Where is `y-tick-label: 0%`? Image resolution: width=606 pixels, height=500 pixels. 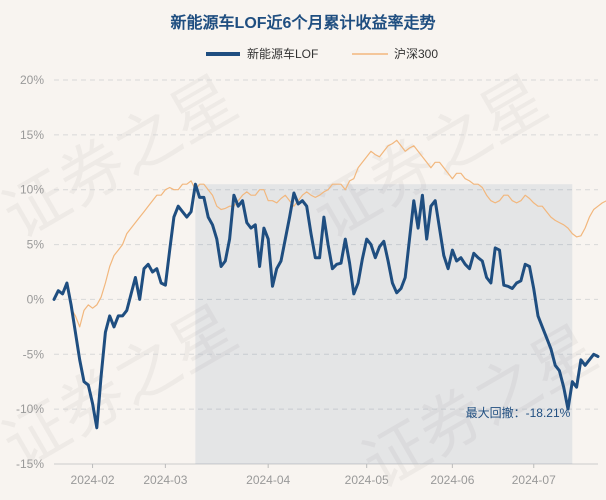 y-tick-label: 0% is located at coordinates (36, 299).